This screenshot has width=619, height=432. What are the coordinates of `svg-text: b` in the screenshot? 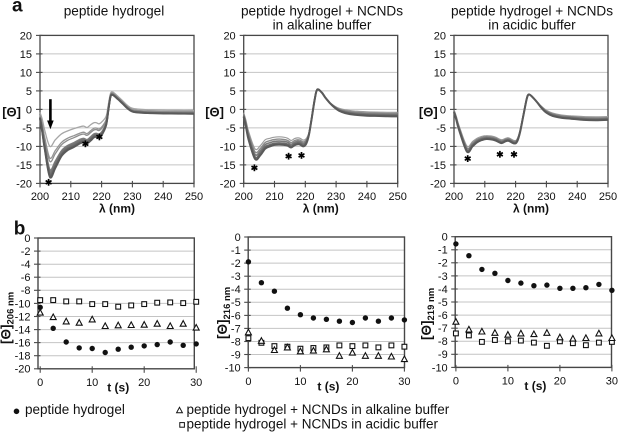 It's located at (20, 229).